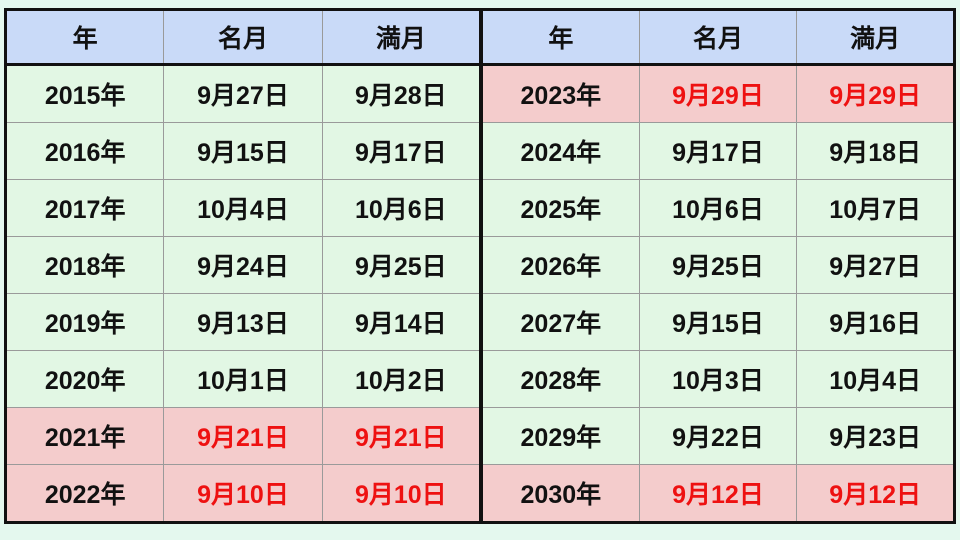 This screenshot has width=960, height=540. Describe the element at coordinates (875, 322) in the screenshot. I see `mangetsu-cell: 9月16日` at that location.